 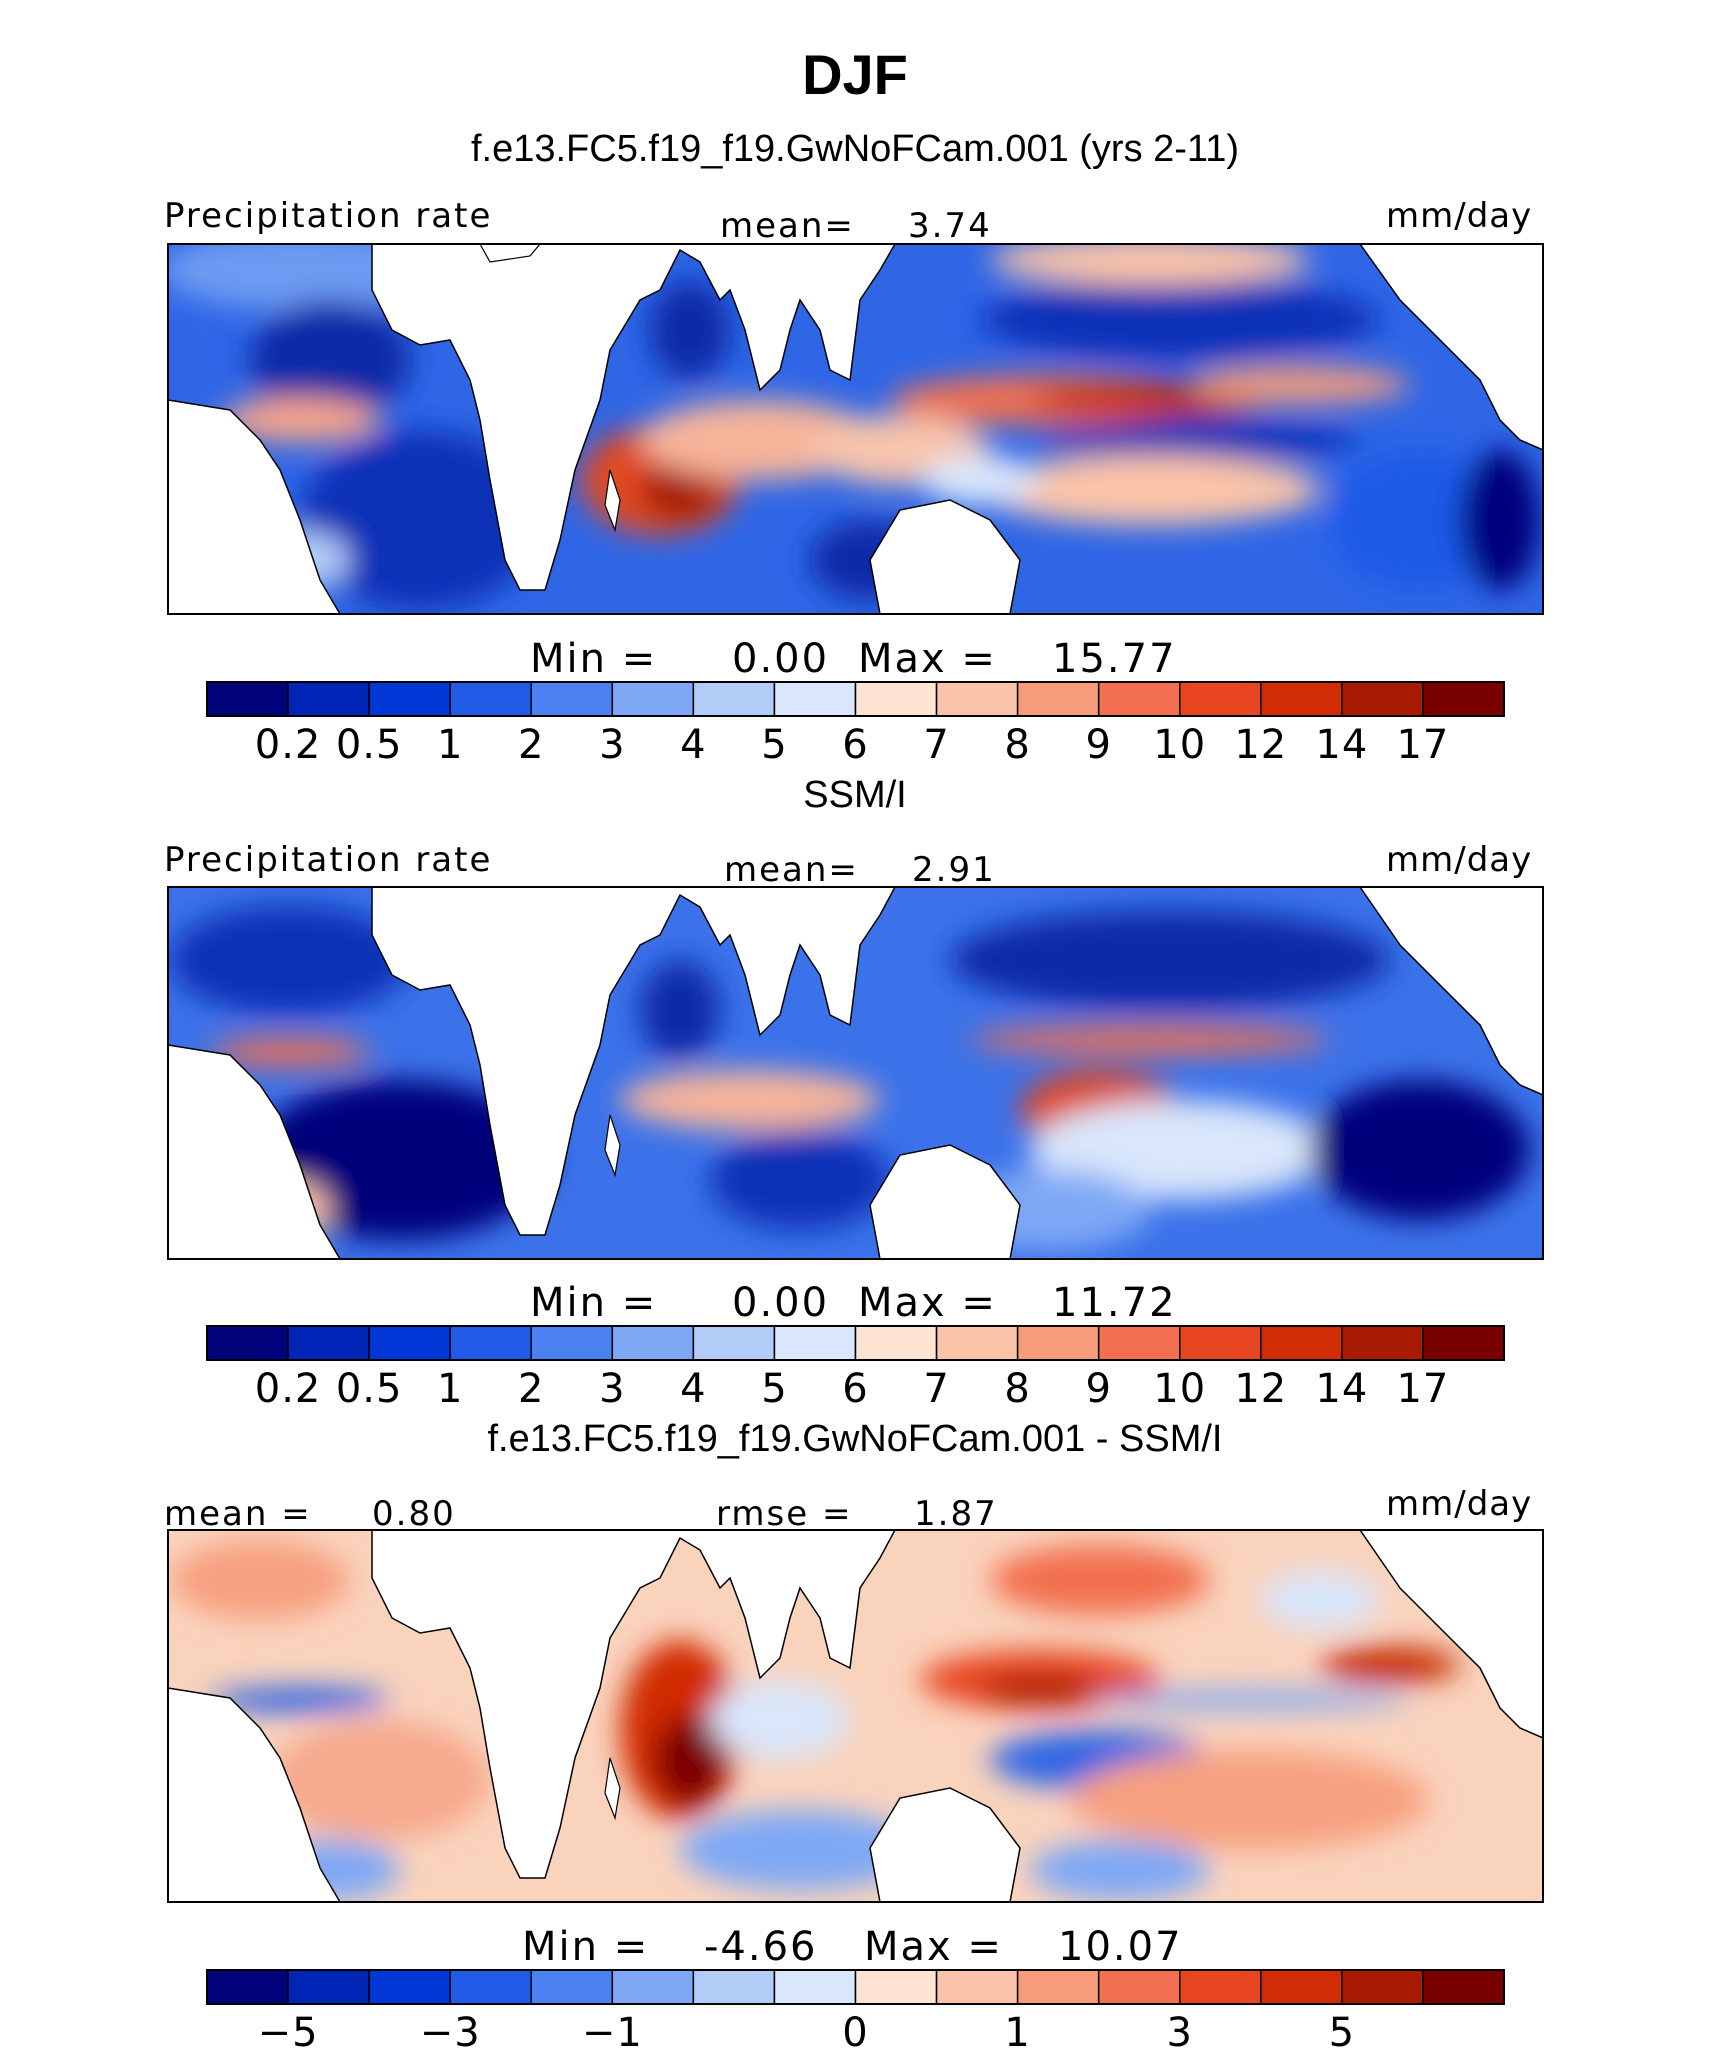 I want to click on panel-2-colorbar-tick: 2, so click(x=531, y=1389).